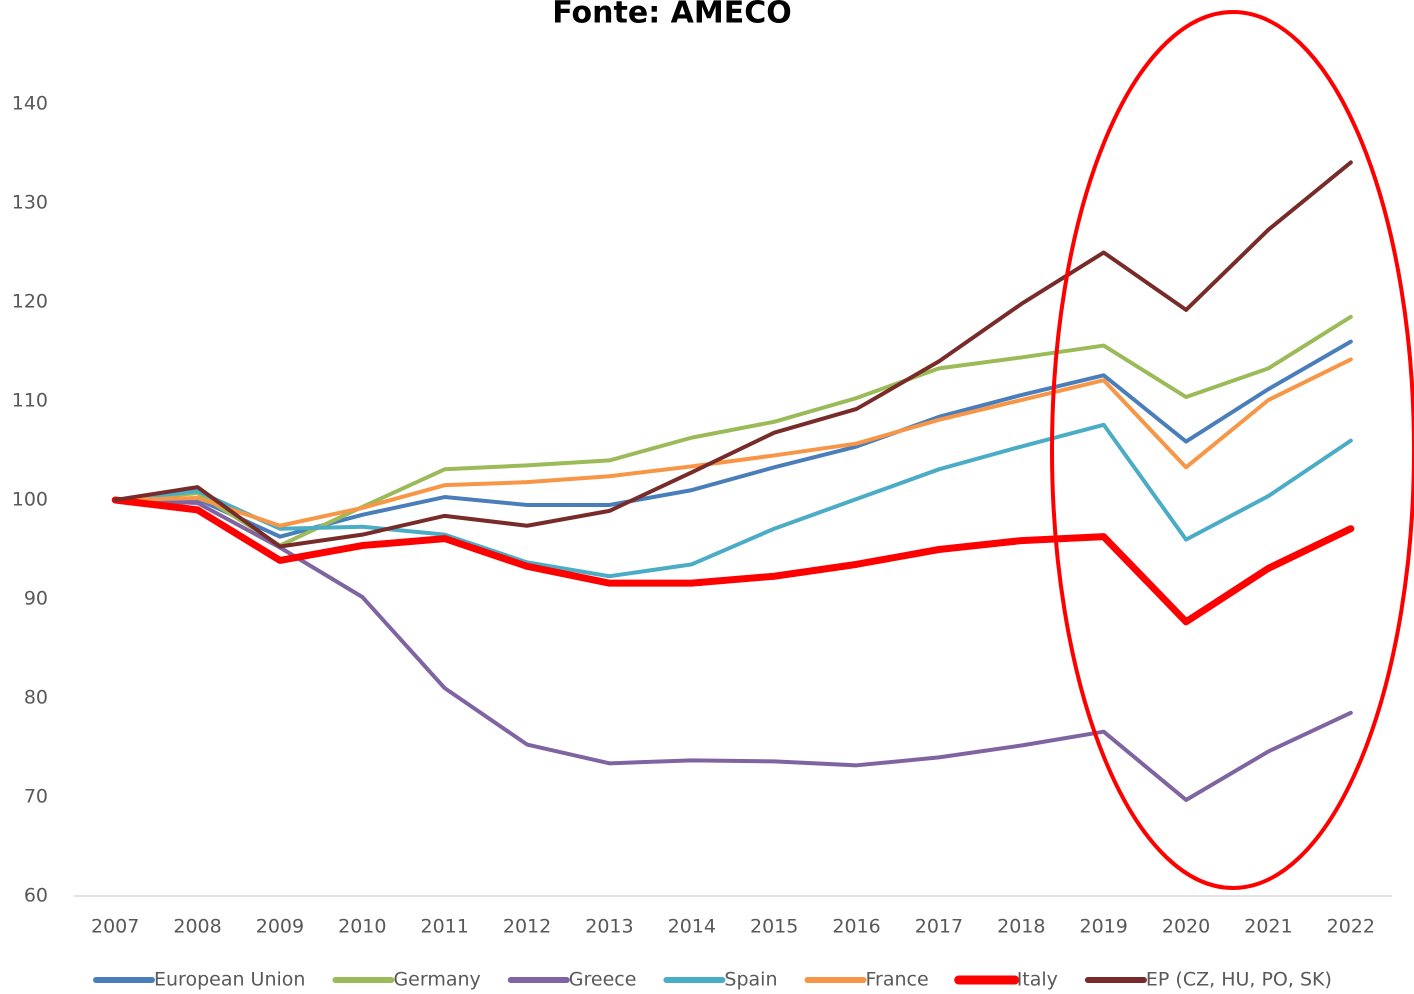 The height and width of the screenshot is (994, 1414). Describe the element at coordinates (445, 927) in the screenshot. I see `x-tick-label: 2011` at that location.